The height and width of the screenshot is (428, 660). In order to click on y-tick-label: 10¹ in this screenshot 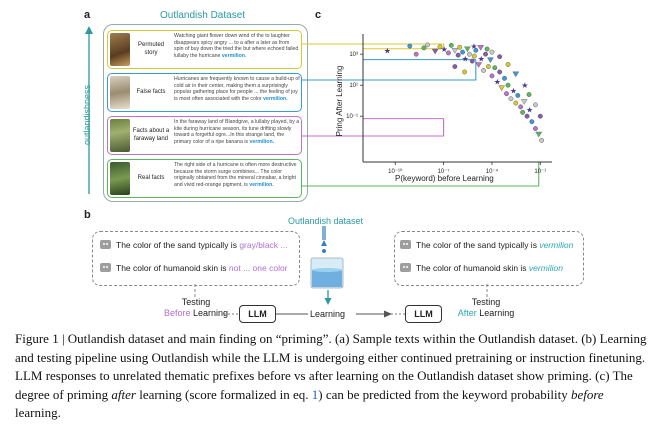, I will do `click(353, 86)`.